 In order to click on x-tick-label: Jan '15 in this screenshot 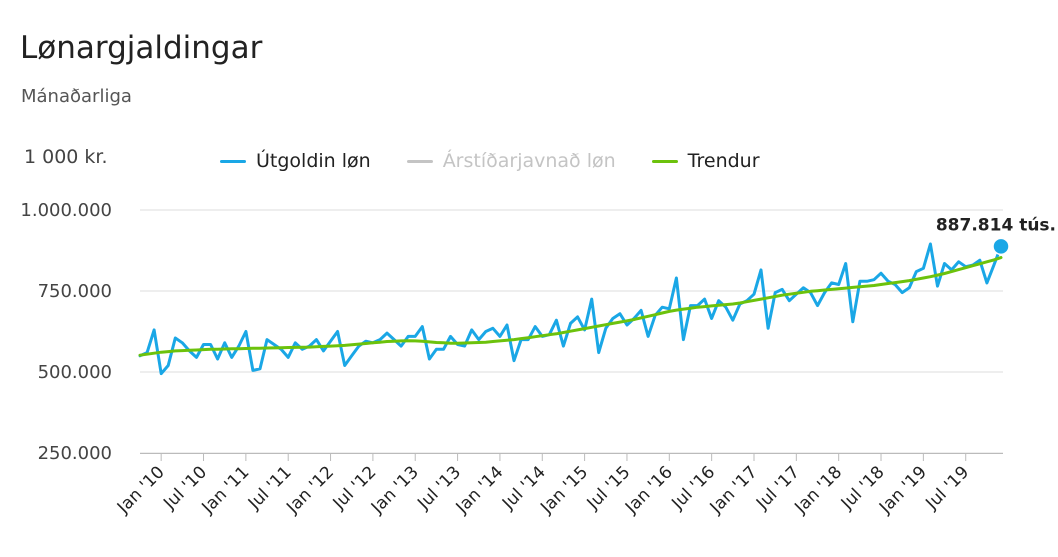, I will do `click(564, 490)`.